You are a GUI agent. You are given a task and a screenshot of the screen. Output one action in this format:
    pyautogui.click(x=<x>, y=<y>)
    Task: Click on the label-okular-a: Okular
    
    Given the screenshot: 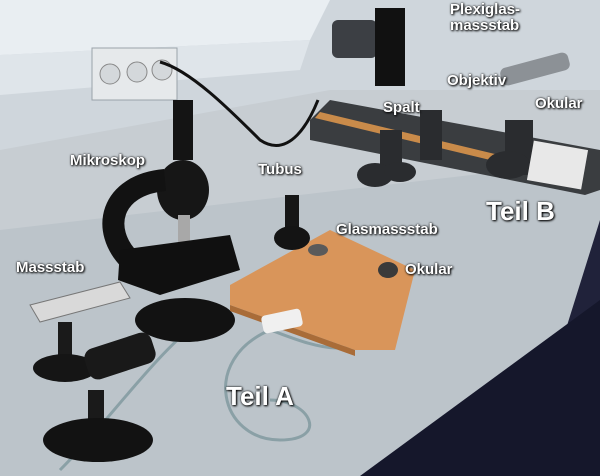 What is the action you would take?
    pyautogui.click(x=429, y=269)
    